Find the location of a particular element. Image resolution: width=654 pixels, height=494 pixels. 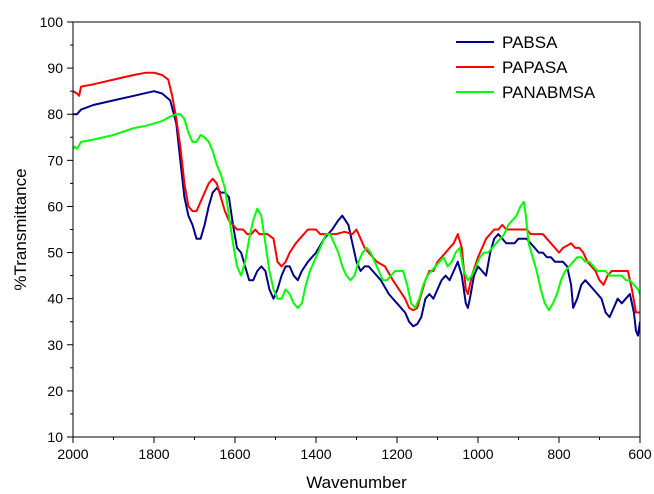

x-tick-label: 1800 is located at coordinates (153, 454).